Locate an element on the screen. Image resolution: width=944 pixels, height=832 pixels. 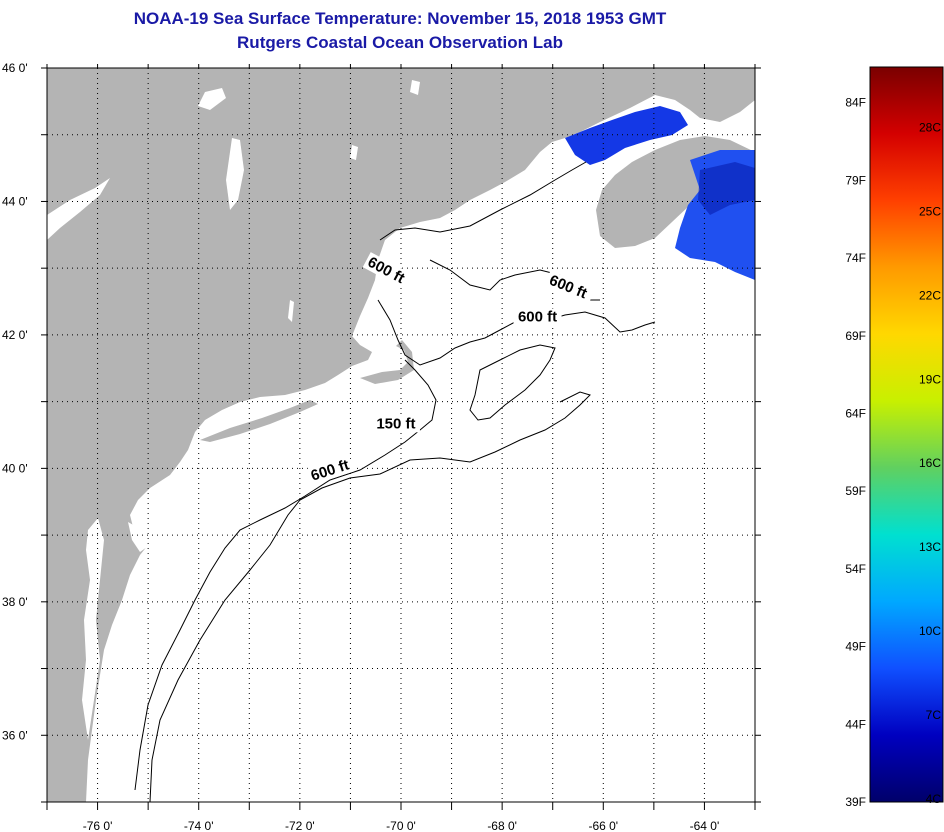
map-subtitle: Rutgers Coastal Ocean Observation Lab is located at coordinates (400, 42).